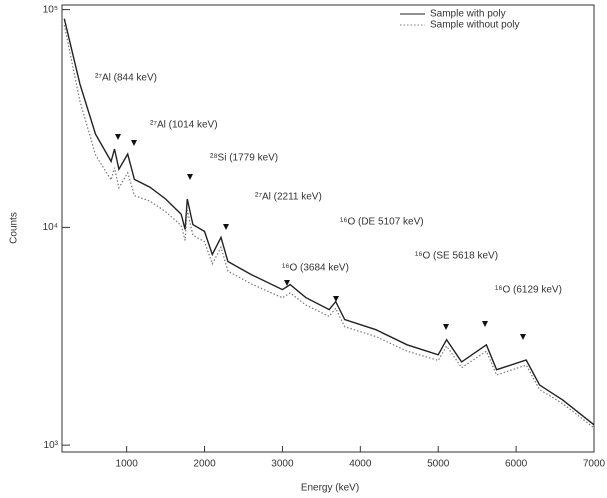 This screenshot has height=498, width=607. What do you see at coordinates (51, 445) in the screenshot?
I see `y-tick-label: 10³` at bounding box center [51, 445].